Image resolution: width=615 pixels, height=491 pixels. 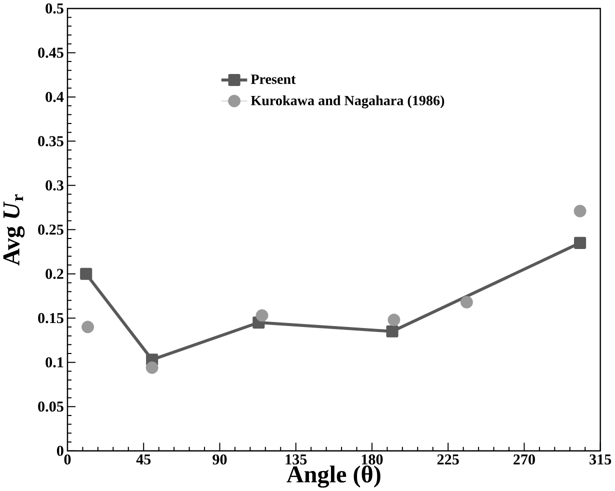 I want to click on y-tick-label: 0.1, so click(x=55, y=362).